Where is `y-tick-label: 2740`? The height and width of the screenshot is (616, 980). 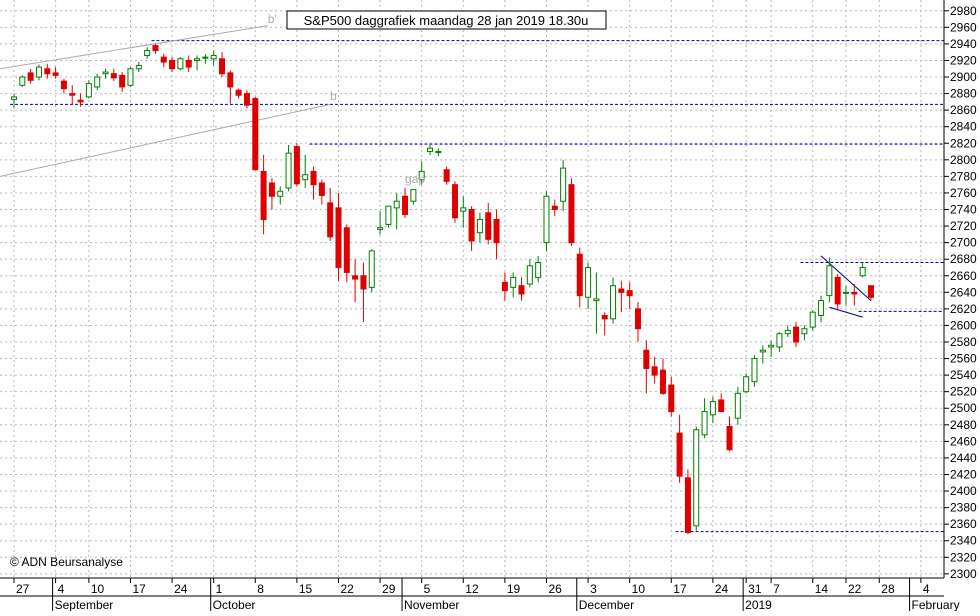 y-tick-label: 2740 is located at coordinates (963, 210).